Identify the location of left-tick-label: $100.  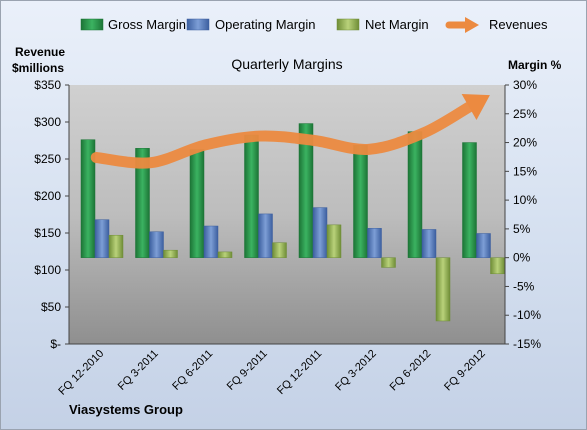
(47, 270).